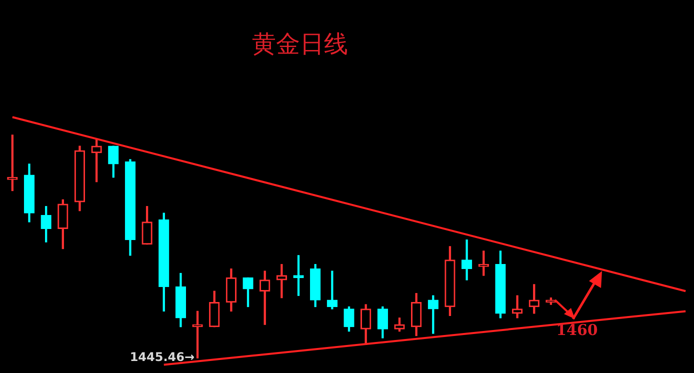 The height and width of the screenshot is (373, 694). What do you see at coordinates (300, 44) in the screenshot?
I see `chart-title: 黄金日线` at bounding box center [300, 44].